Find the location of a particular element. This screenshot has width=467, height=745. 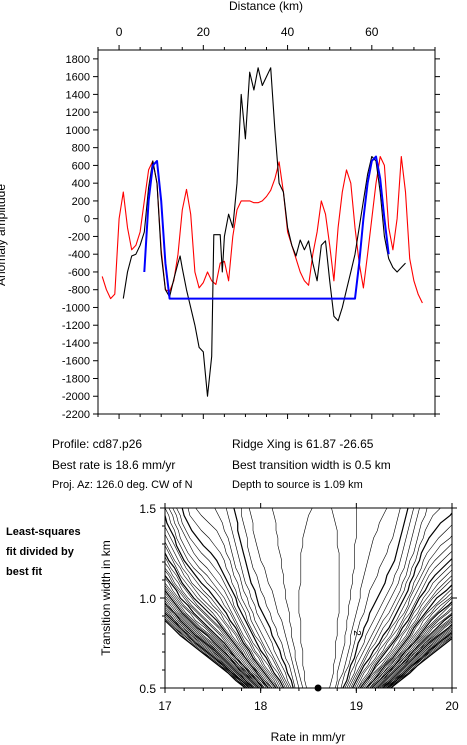

best-transition-width: Best transition width is 0.5 km is located at coordinates (311, 465).